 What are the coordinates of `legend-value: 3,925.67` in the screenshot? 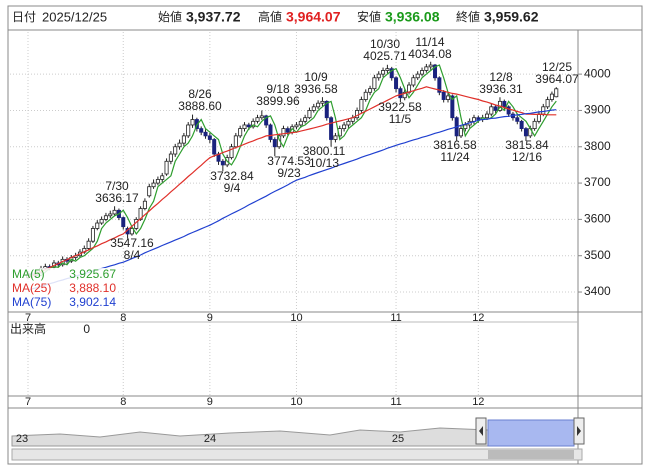 It's located at (92, 274).